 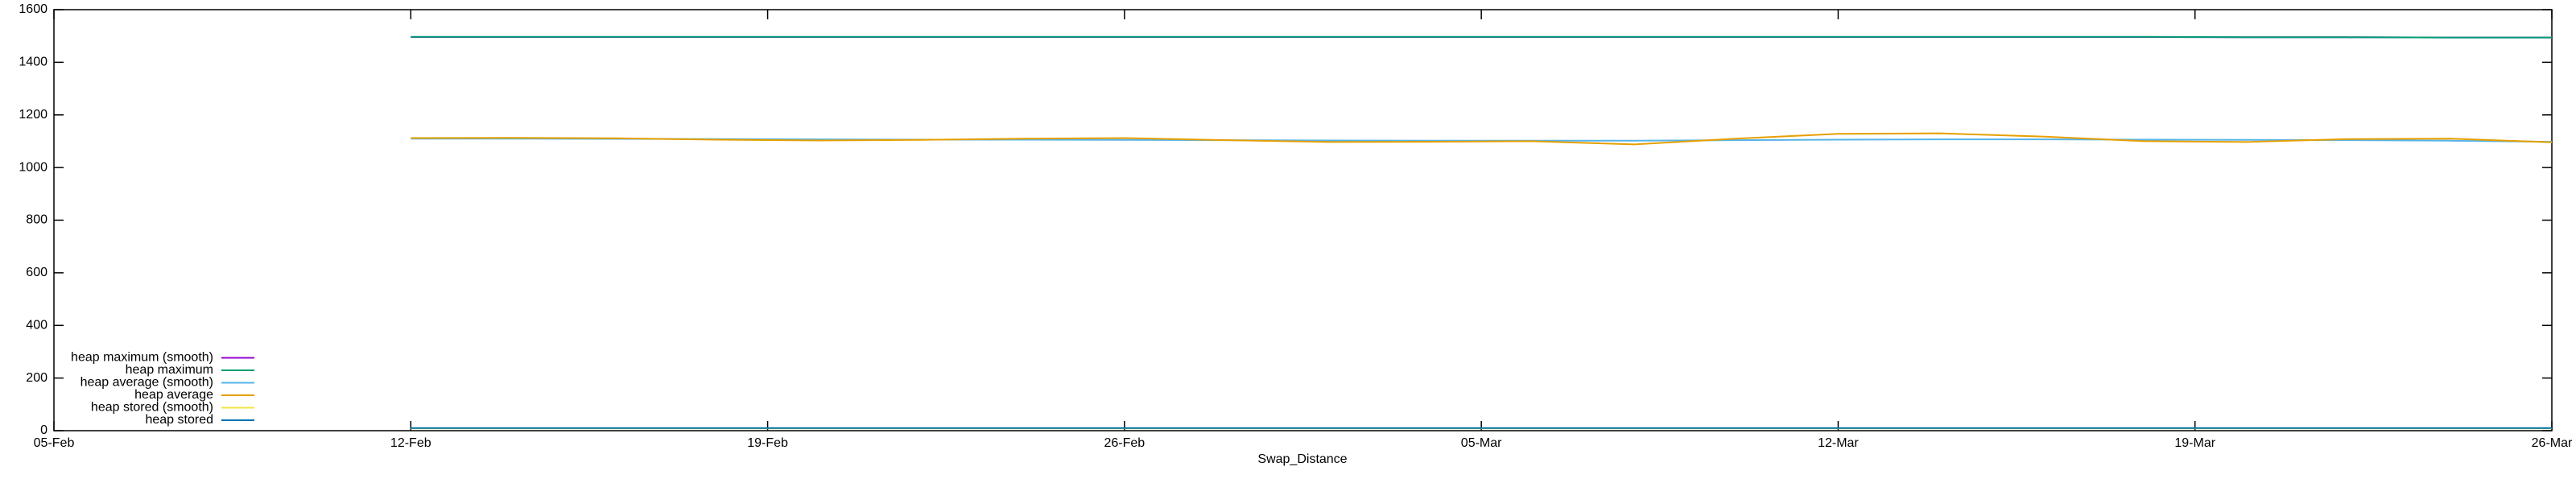 What do you see at coordinates (410, 443) in the screenshot?
I see `x-tick-label: 12-Feb` at bounding box center [410, 443].